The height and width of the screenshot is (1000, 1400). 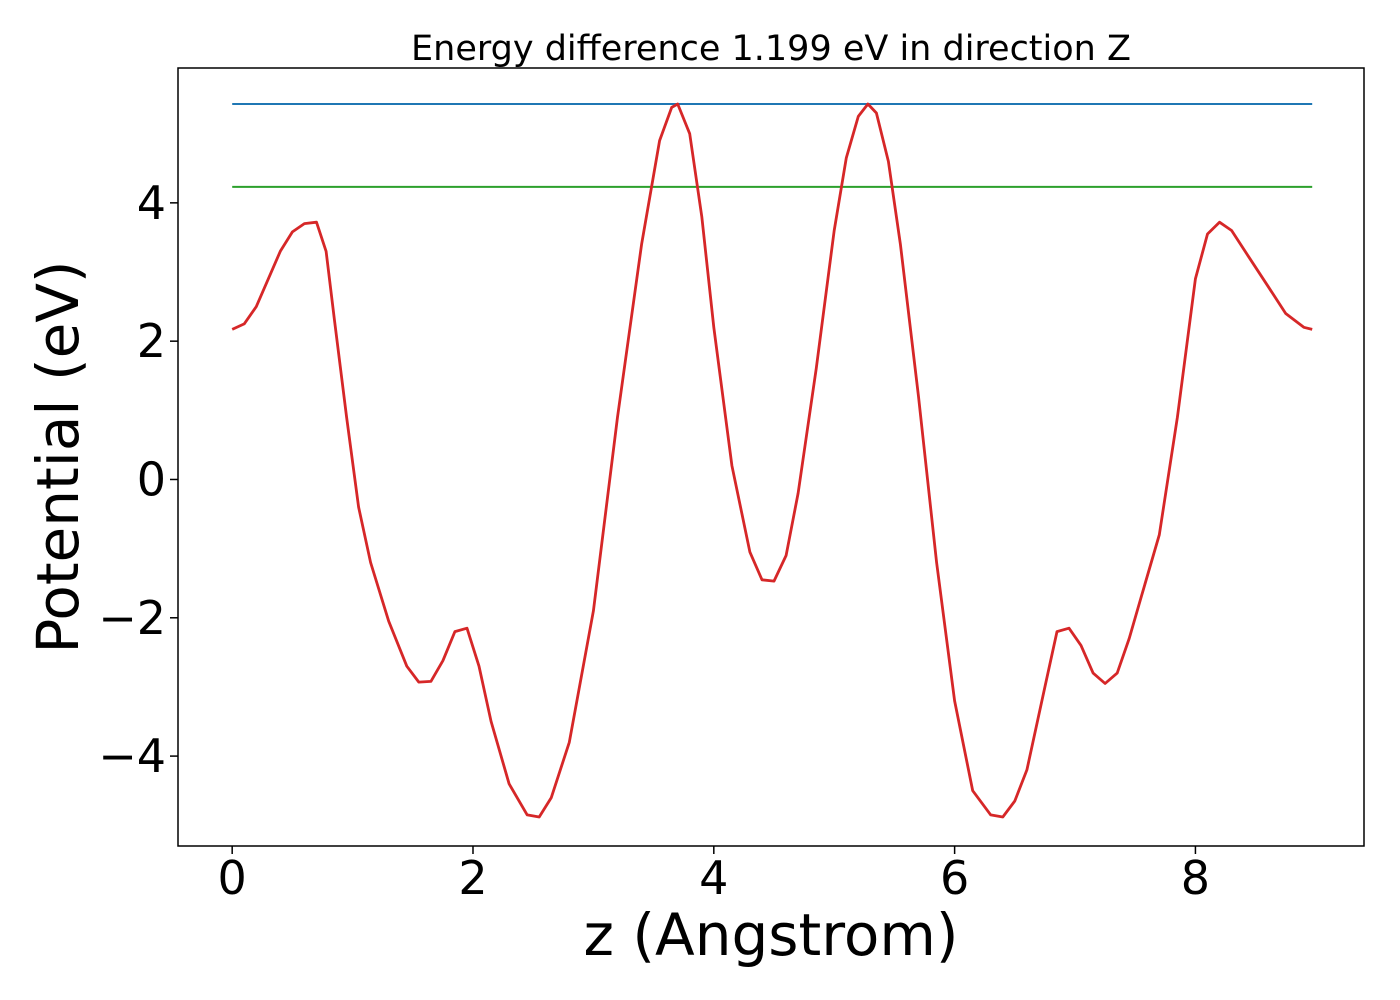 I want to click on x-axis: 0 2 4 6 8, so click(x=714, y=875).